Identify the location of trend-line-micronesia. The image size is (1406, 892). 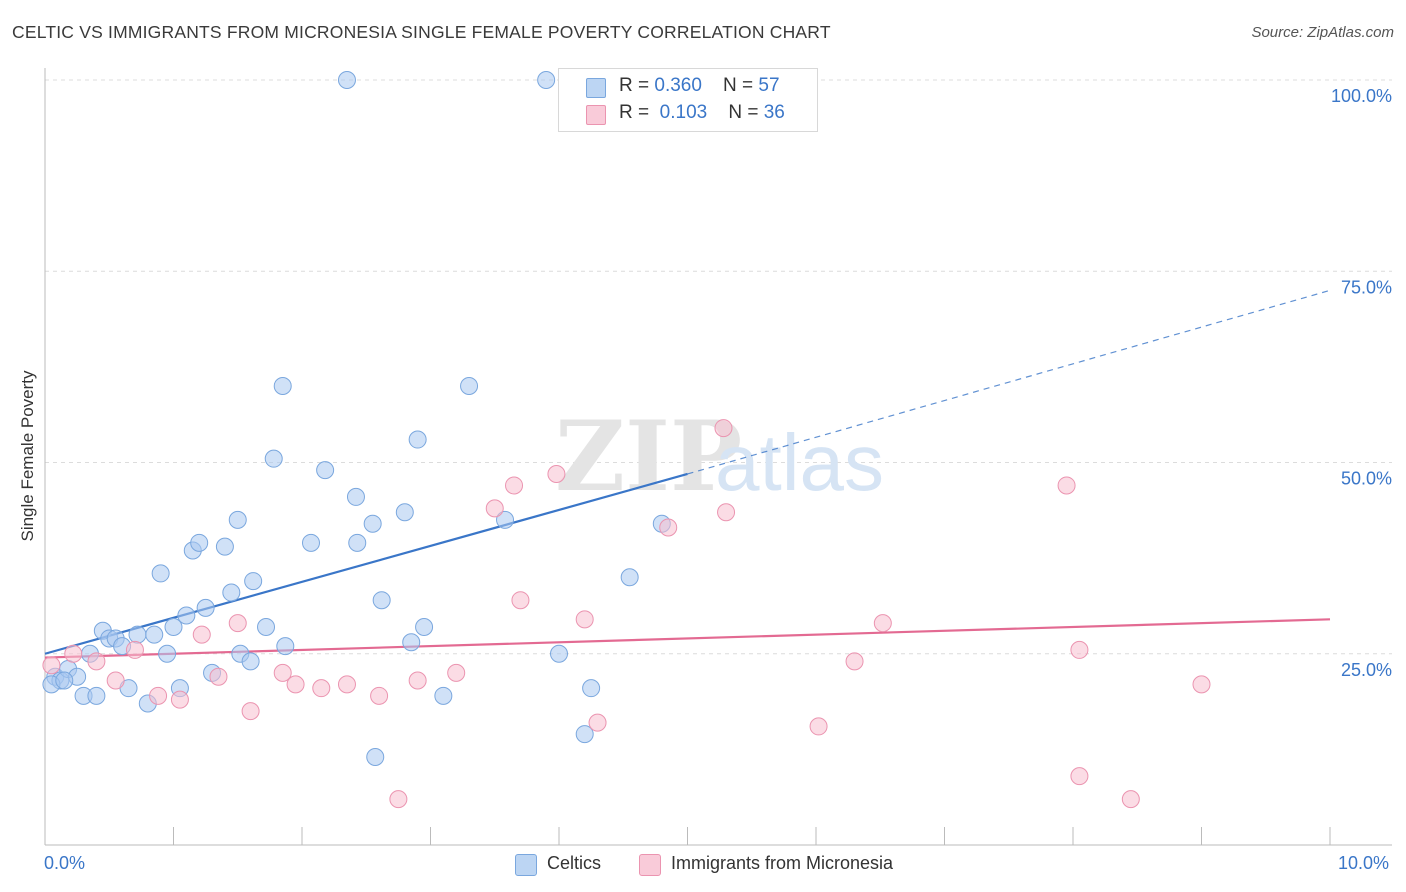
(687, 638).